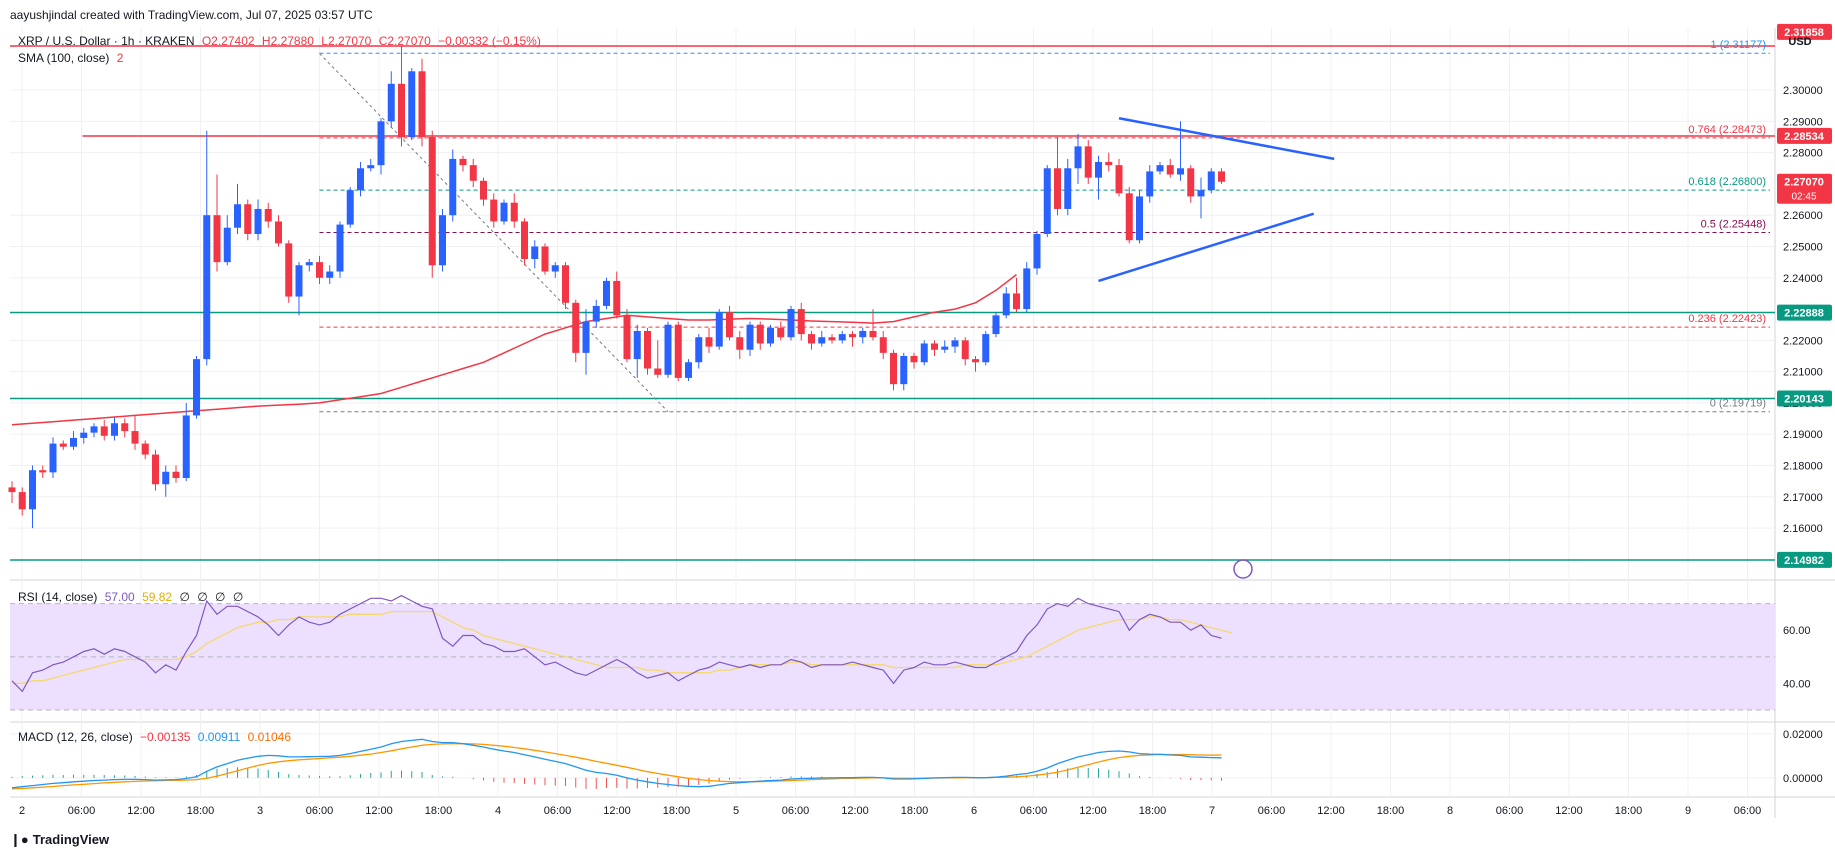  Describe the element at coordinates (1727, 130) in the screenshot. I see `fib-level-label: 0.764 (2.28473)` at that location.